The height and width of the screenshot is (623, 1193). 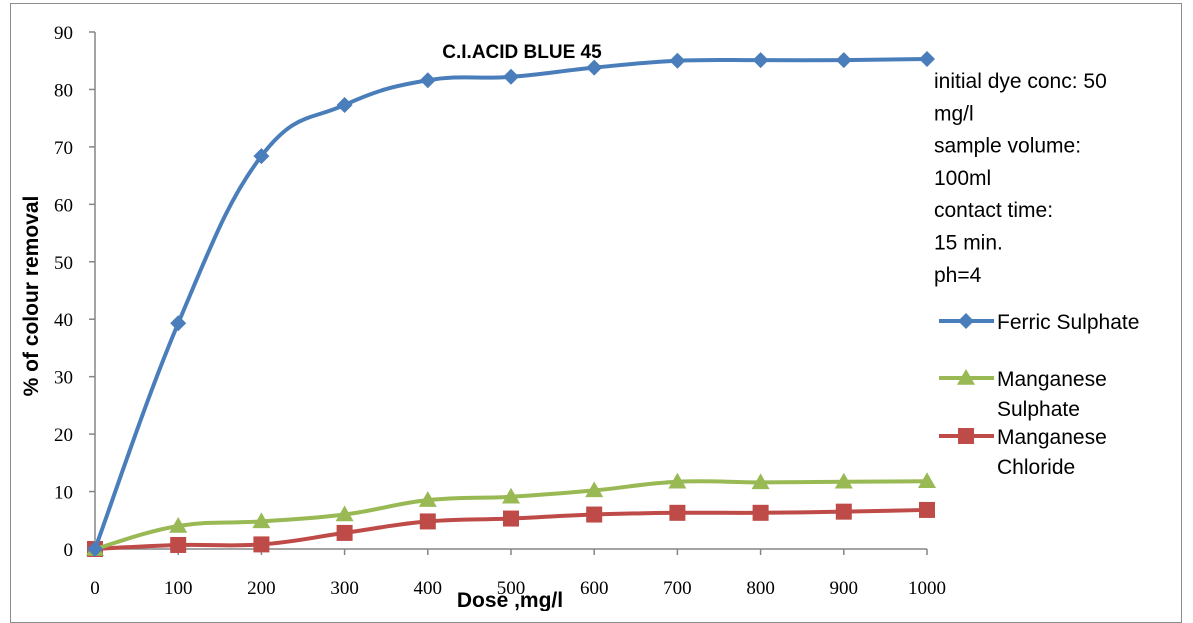 What do you see at coordinates (31, 296) in the screenshot?
I see `y-axis-title: % of colour removal` at bounding box center [31, 296].